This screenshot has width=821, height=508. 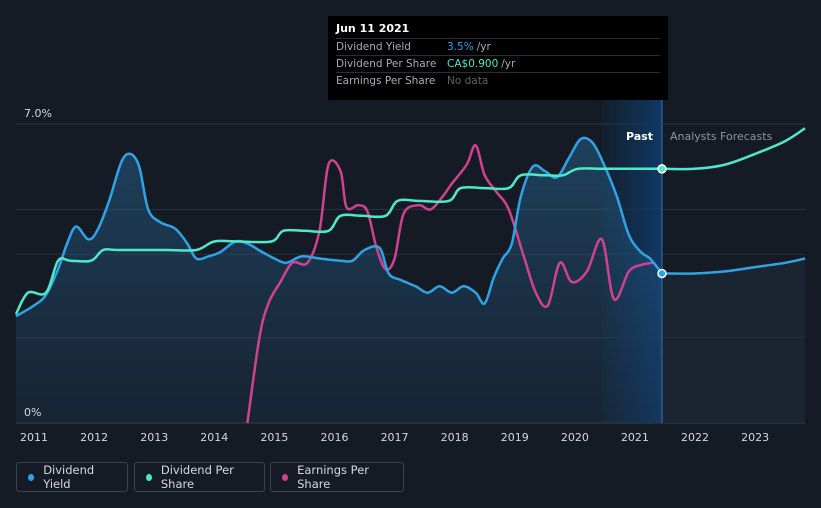 What do you see at coordinates (94, 437) in the screenshot?
I see `x-tick-label: 2012` at bounding box center [94, 437].